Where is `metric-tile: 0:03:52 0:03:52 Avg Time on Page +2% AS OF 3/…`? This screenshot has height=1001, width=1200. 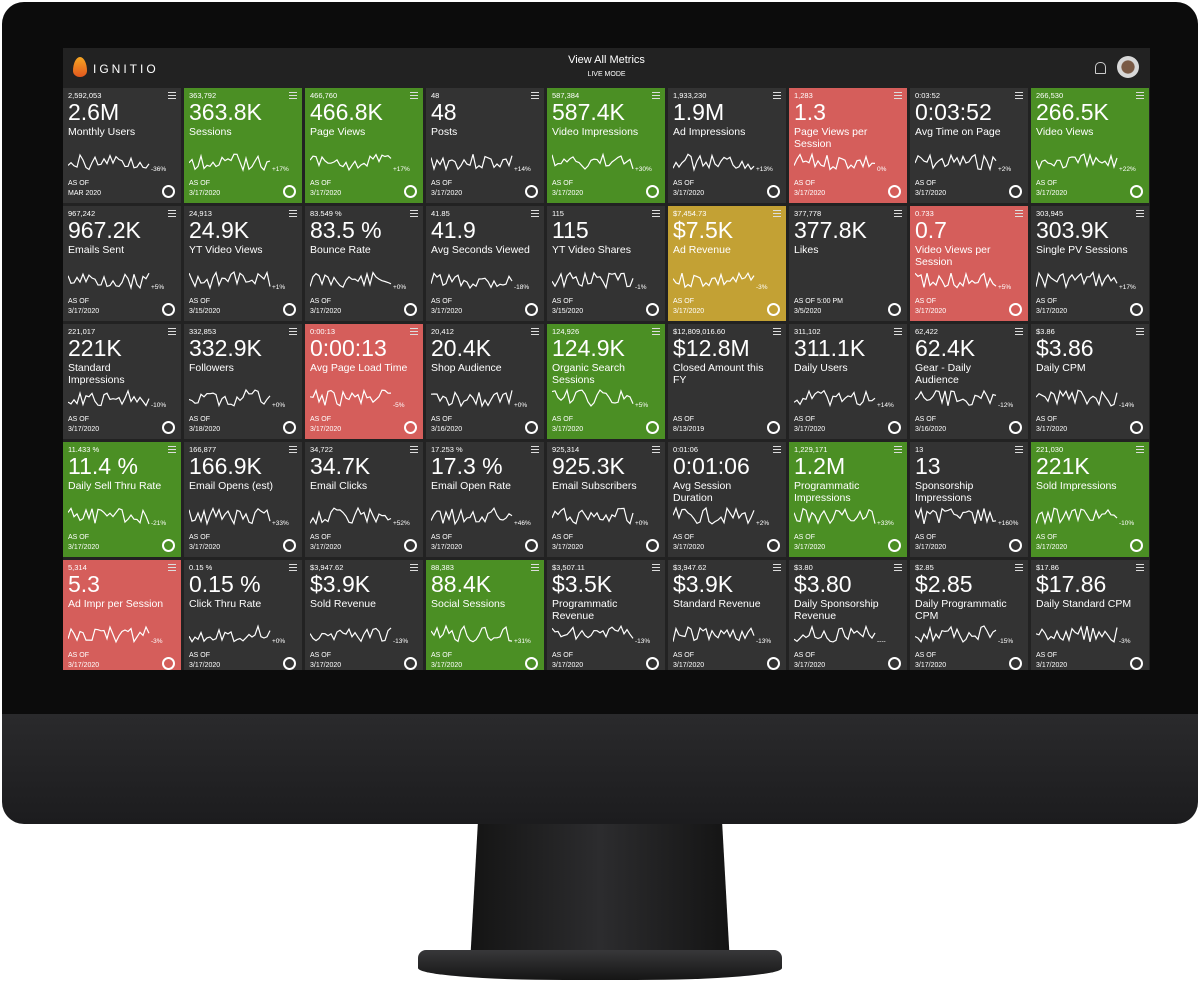
metric-tile: 0:03:52 0:03:52 Avg Time on Page +2% AS OF 3/… is located at coordinates (969, 145).